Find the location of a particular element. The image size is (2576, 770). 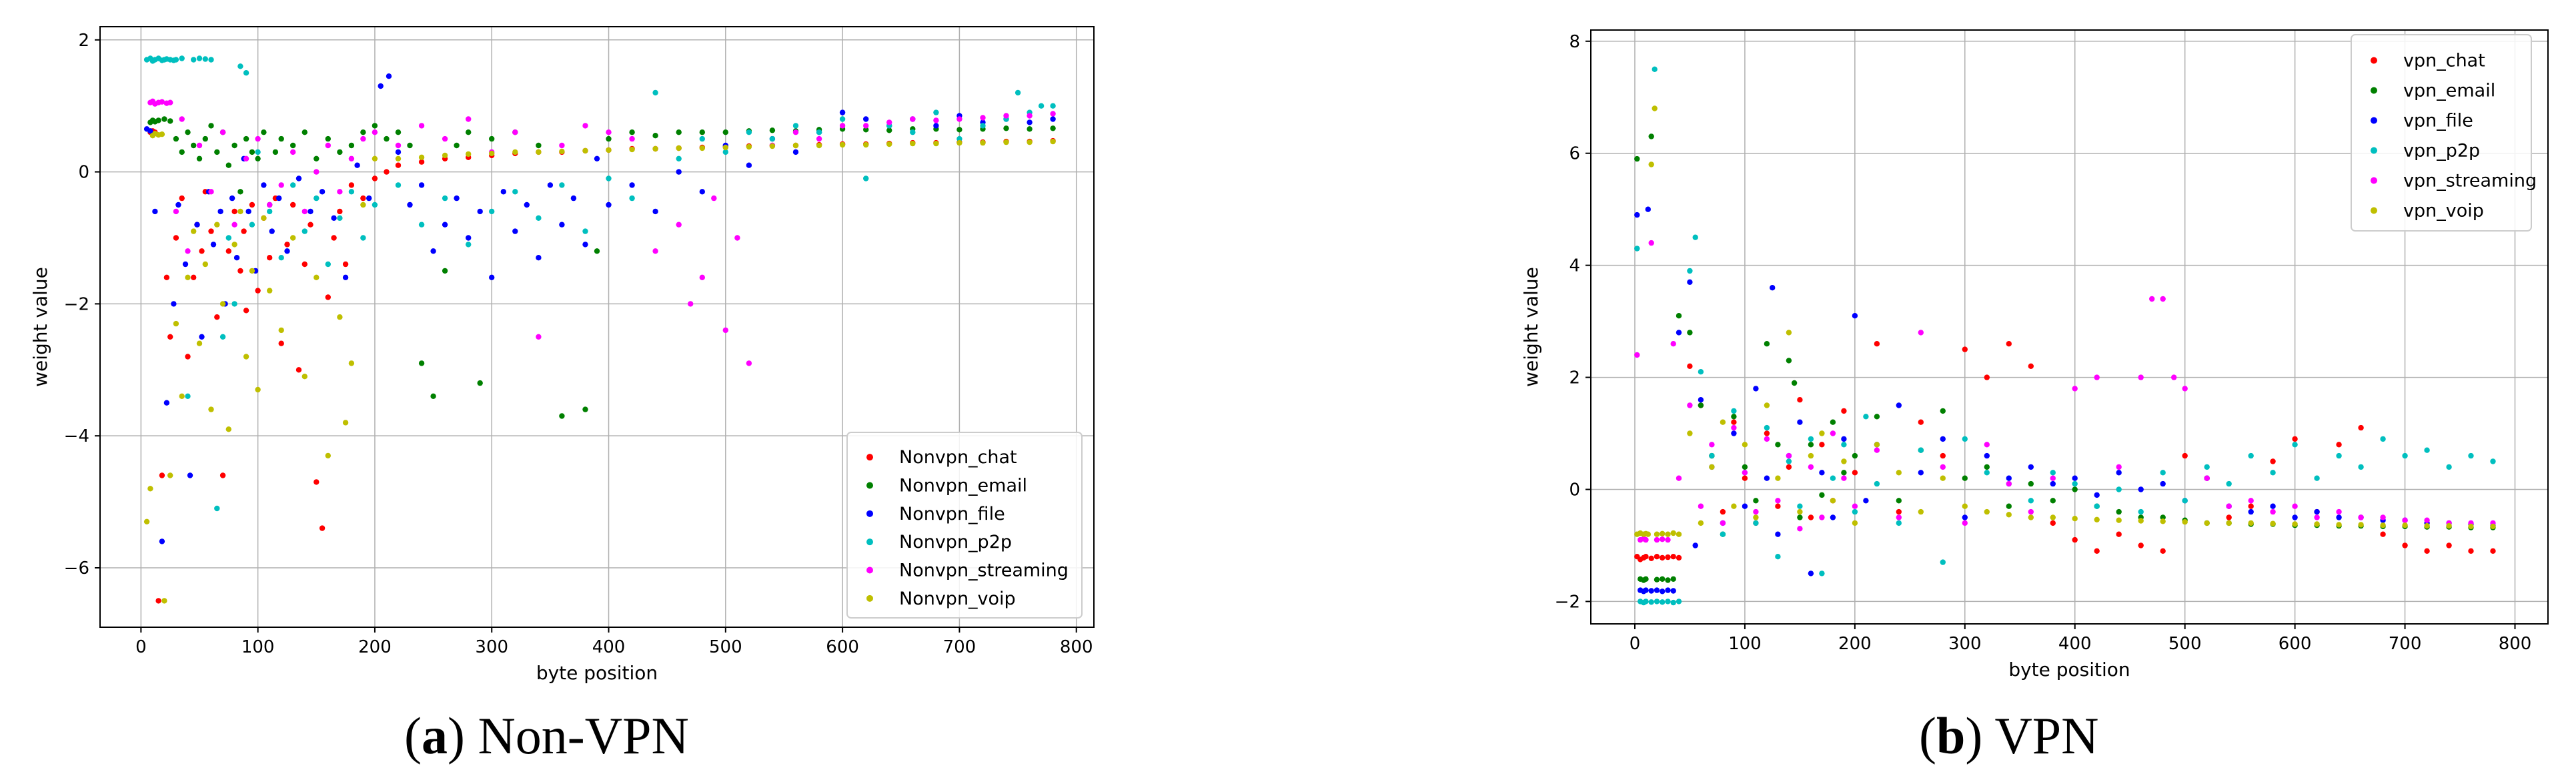

legend-label: Nonvpn_p2p is located at coordinates (955, 542).